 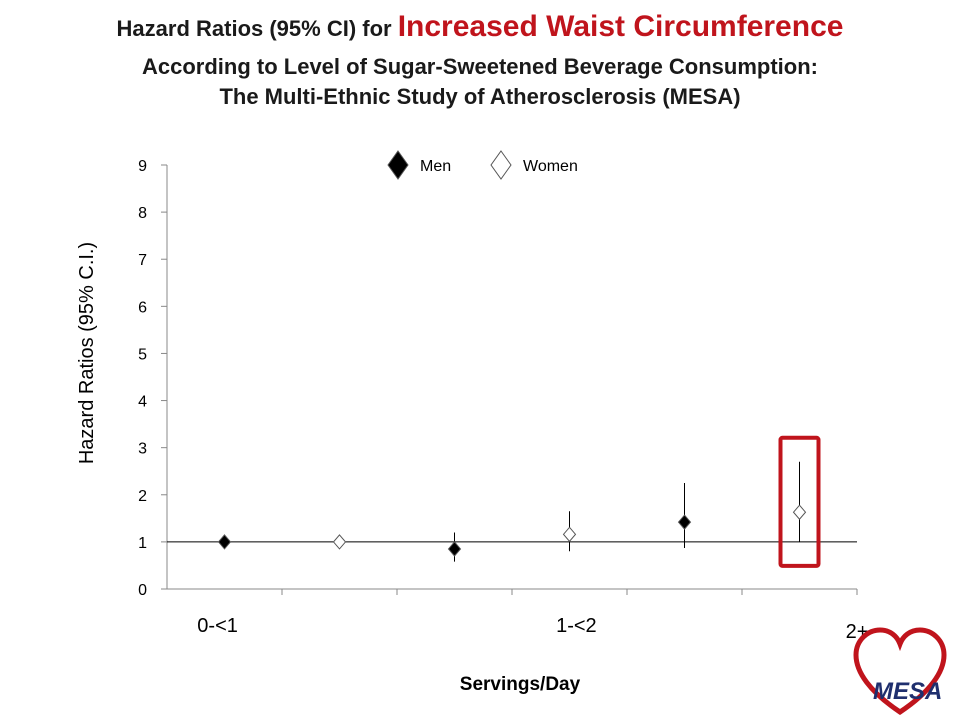 I want to click on legend-marker-men, so click(x=398, y=165).